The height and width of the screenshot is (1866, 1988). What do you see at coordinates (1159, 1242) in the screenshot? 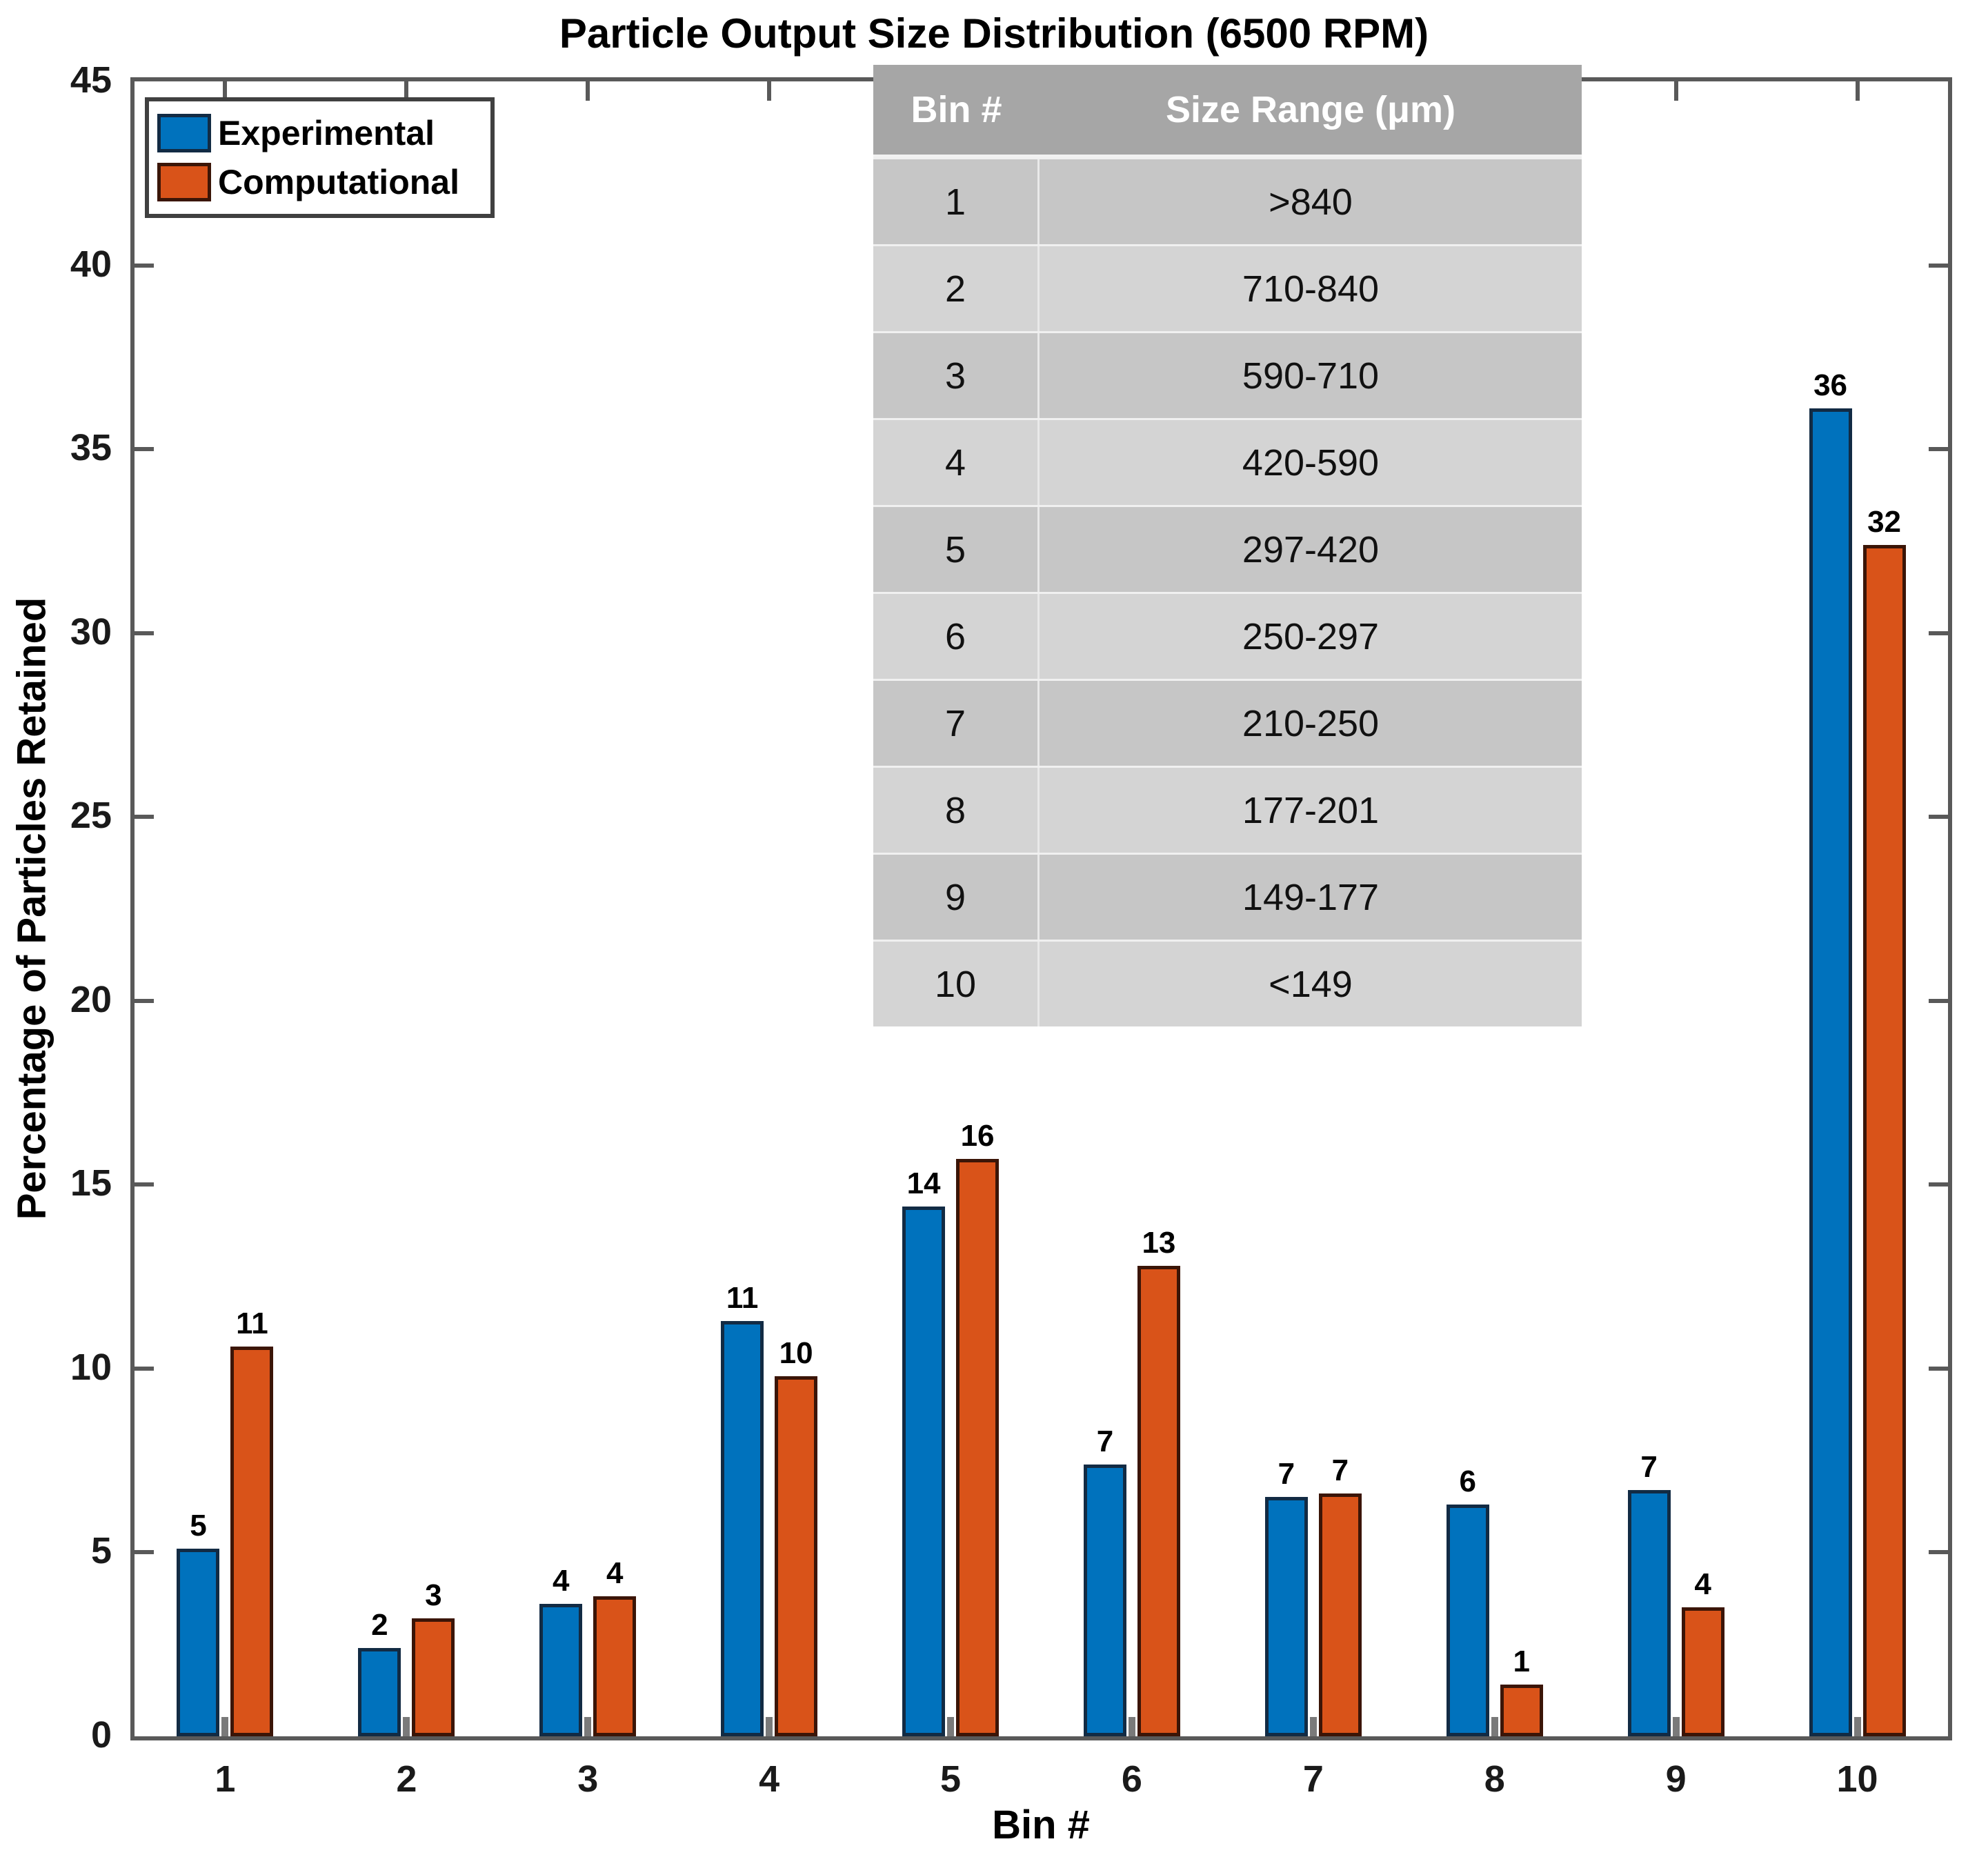
I see `bar-label-computational-bin-6: 13` at bounding box center [1159, 1242].